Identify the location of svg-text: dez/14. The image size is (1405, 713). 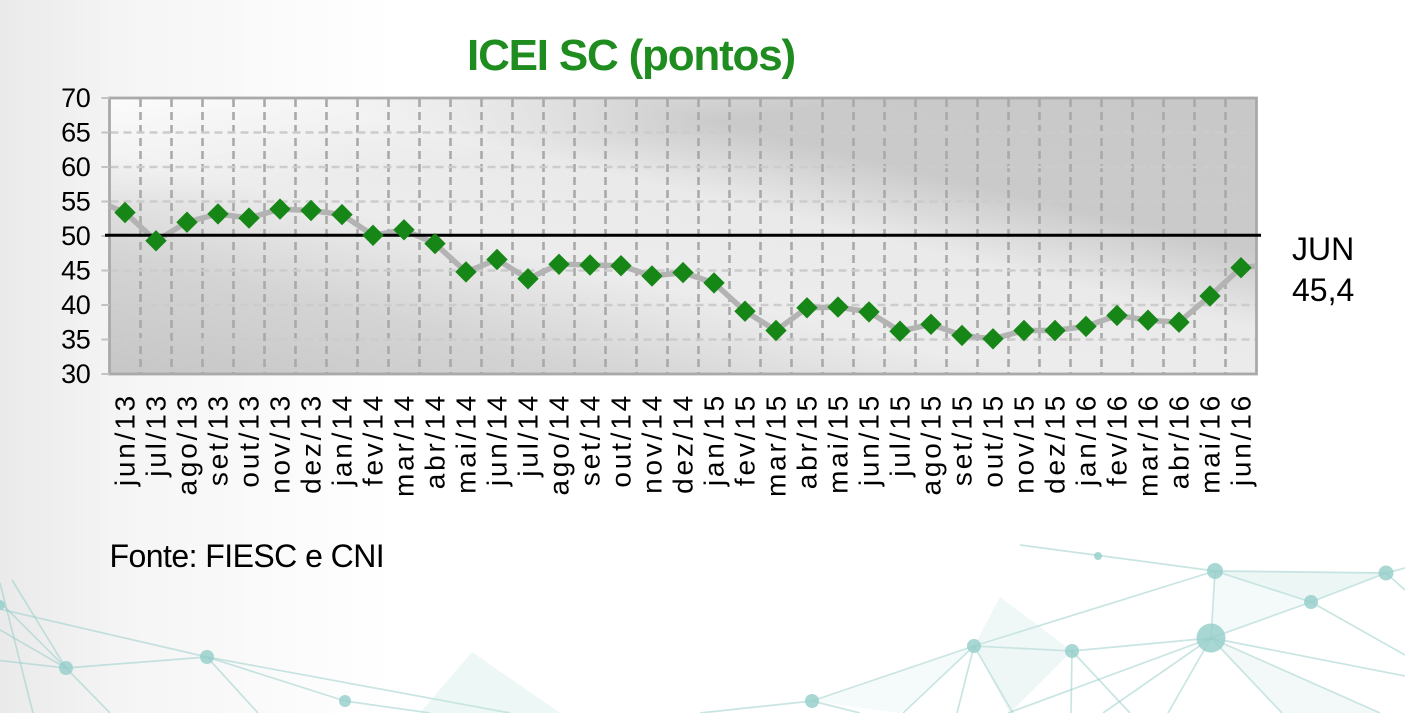
(683, 443).